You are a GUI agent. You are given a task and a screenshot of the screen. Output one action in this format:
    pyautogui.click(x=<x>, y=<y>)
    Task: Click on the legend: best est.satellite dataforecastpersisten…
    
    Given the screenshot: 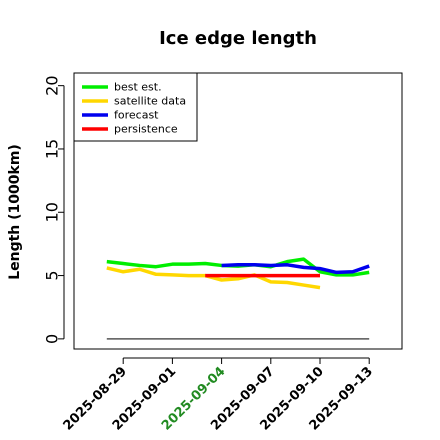 What is the action you would take?
    pyautogui.click(x=135, y=107)
    